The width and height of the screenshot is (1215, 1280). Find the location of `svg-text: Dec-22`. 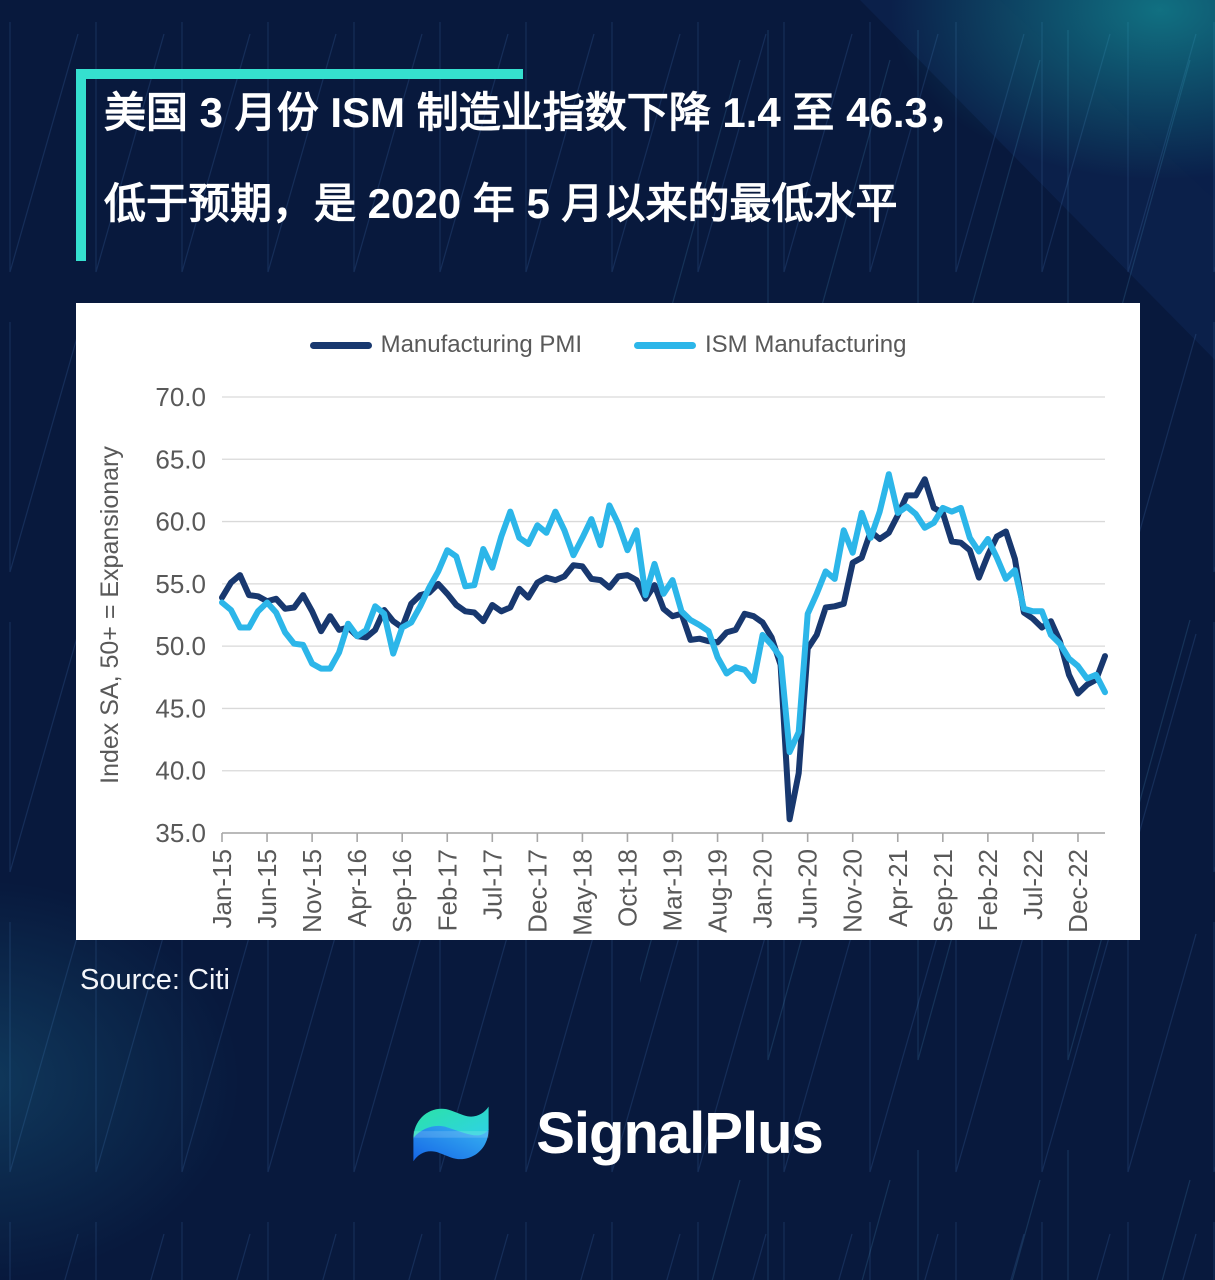

svg-text: Dec-22 is located at coordinates (1078, 891).